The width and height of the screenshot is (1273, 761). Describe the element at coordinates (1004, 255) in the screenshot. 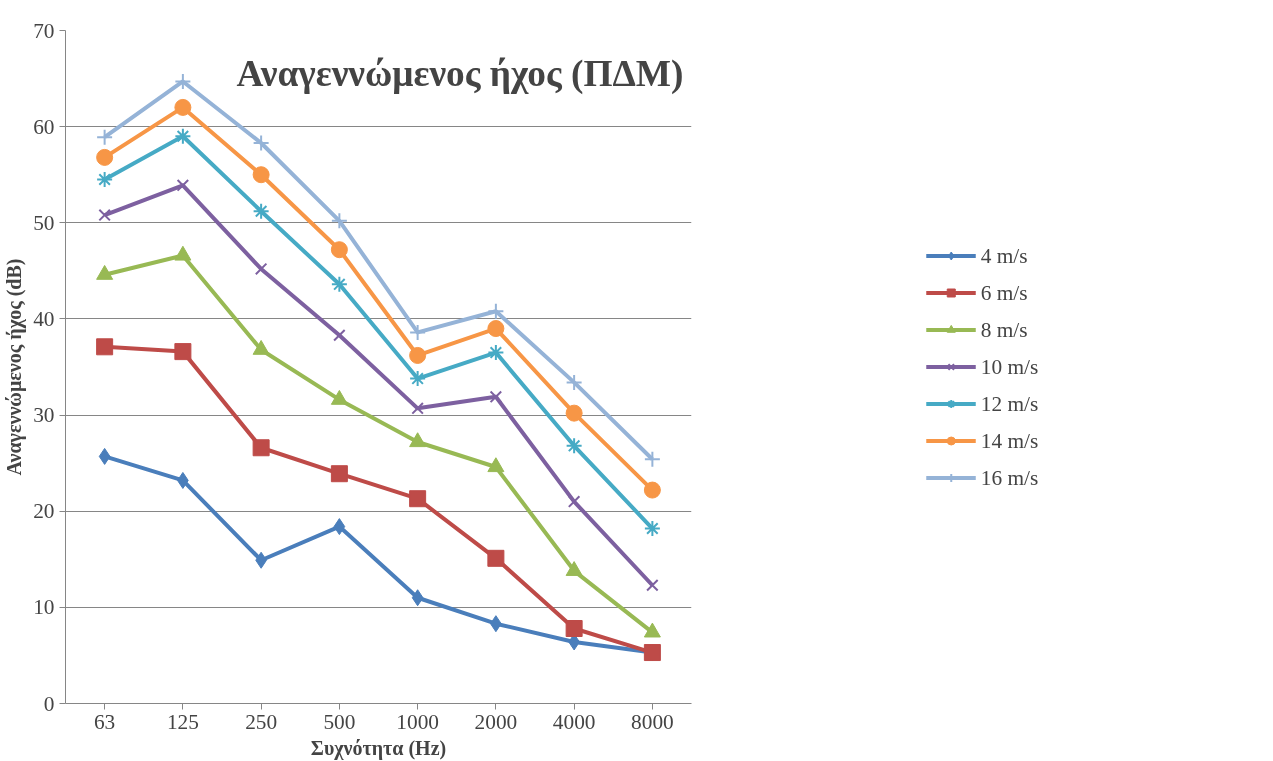

I see `legend-label: 4 m/s` at that location.